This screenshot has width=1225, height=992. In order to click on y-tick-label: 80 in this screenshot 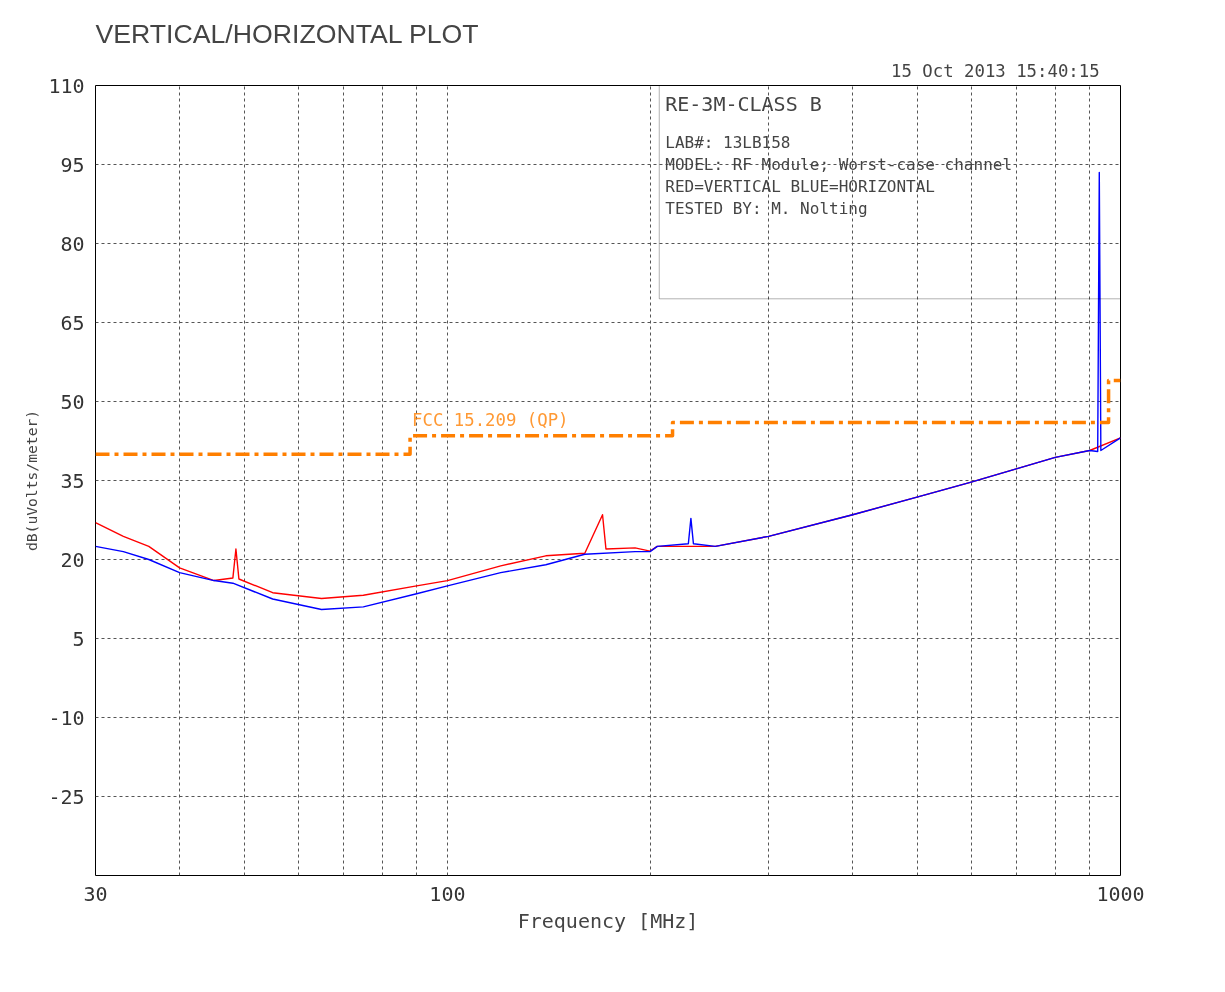, I will do `click(72, 243)`.